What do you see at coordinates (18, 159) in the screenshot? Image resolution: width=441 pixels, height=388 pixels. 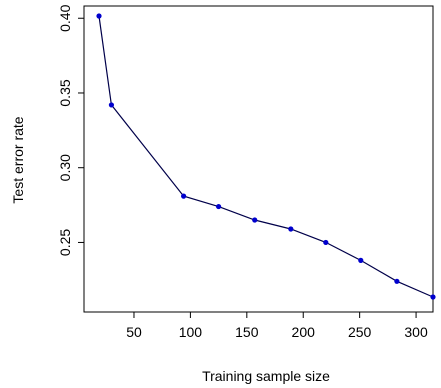 I see `y-axis-title: Test error rate` at bounding box center [18, 159].